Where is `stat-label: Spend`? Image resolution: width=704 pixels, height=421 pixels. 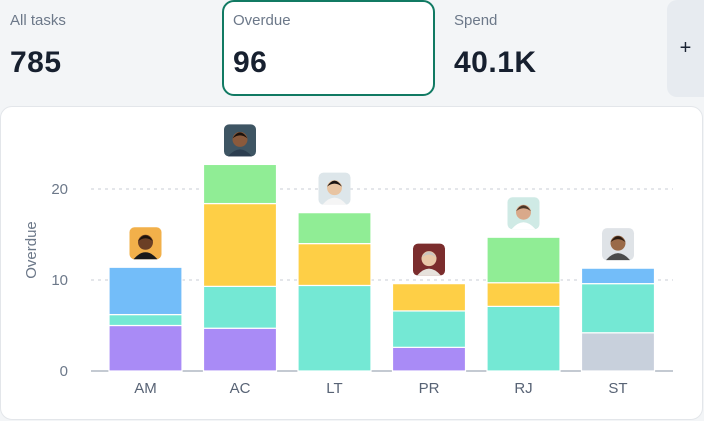
stat-label: Spend is located at coordinates (476, 20).